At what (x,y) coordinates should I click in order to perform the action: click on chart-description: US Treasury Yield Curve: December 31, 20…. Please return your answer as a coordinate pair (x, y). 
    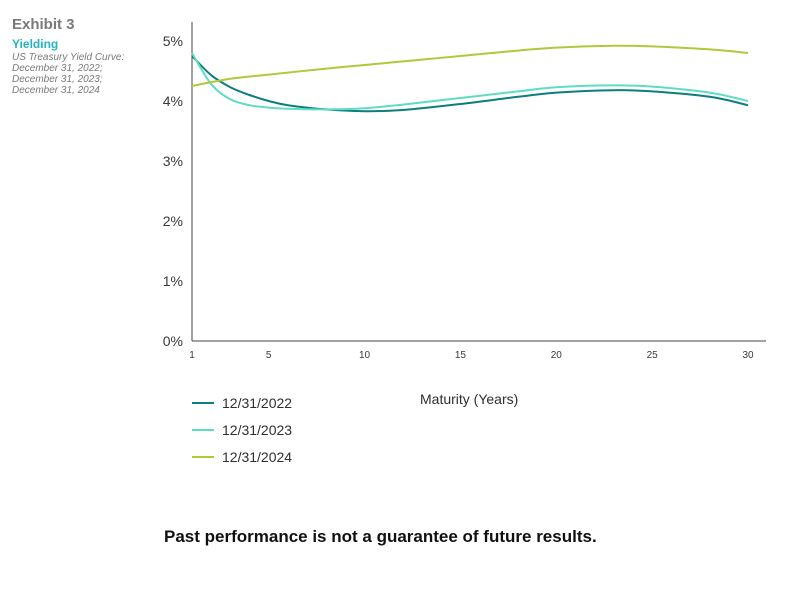
    Looking at the image, I should click on (82, 74).